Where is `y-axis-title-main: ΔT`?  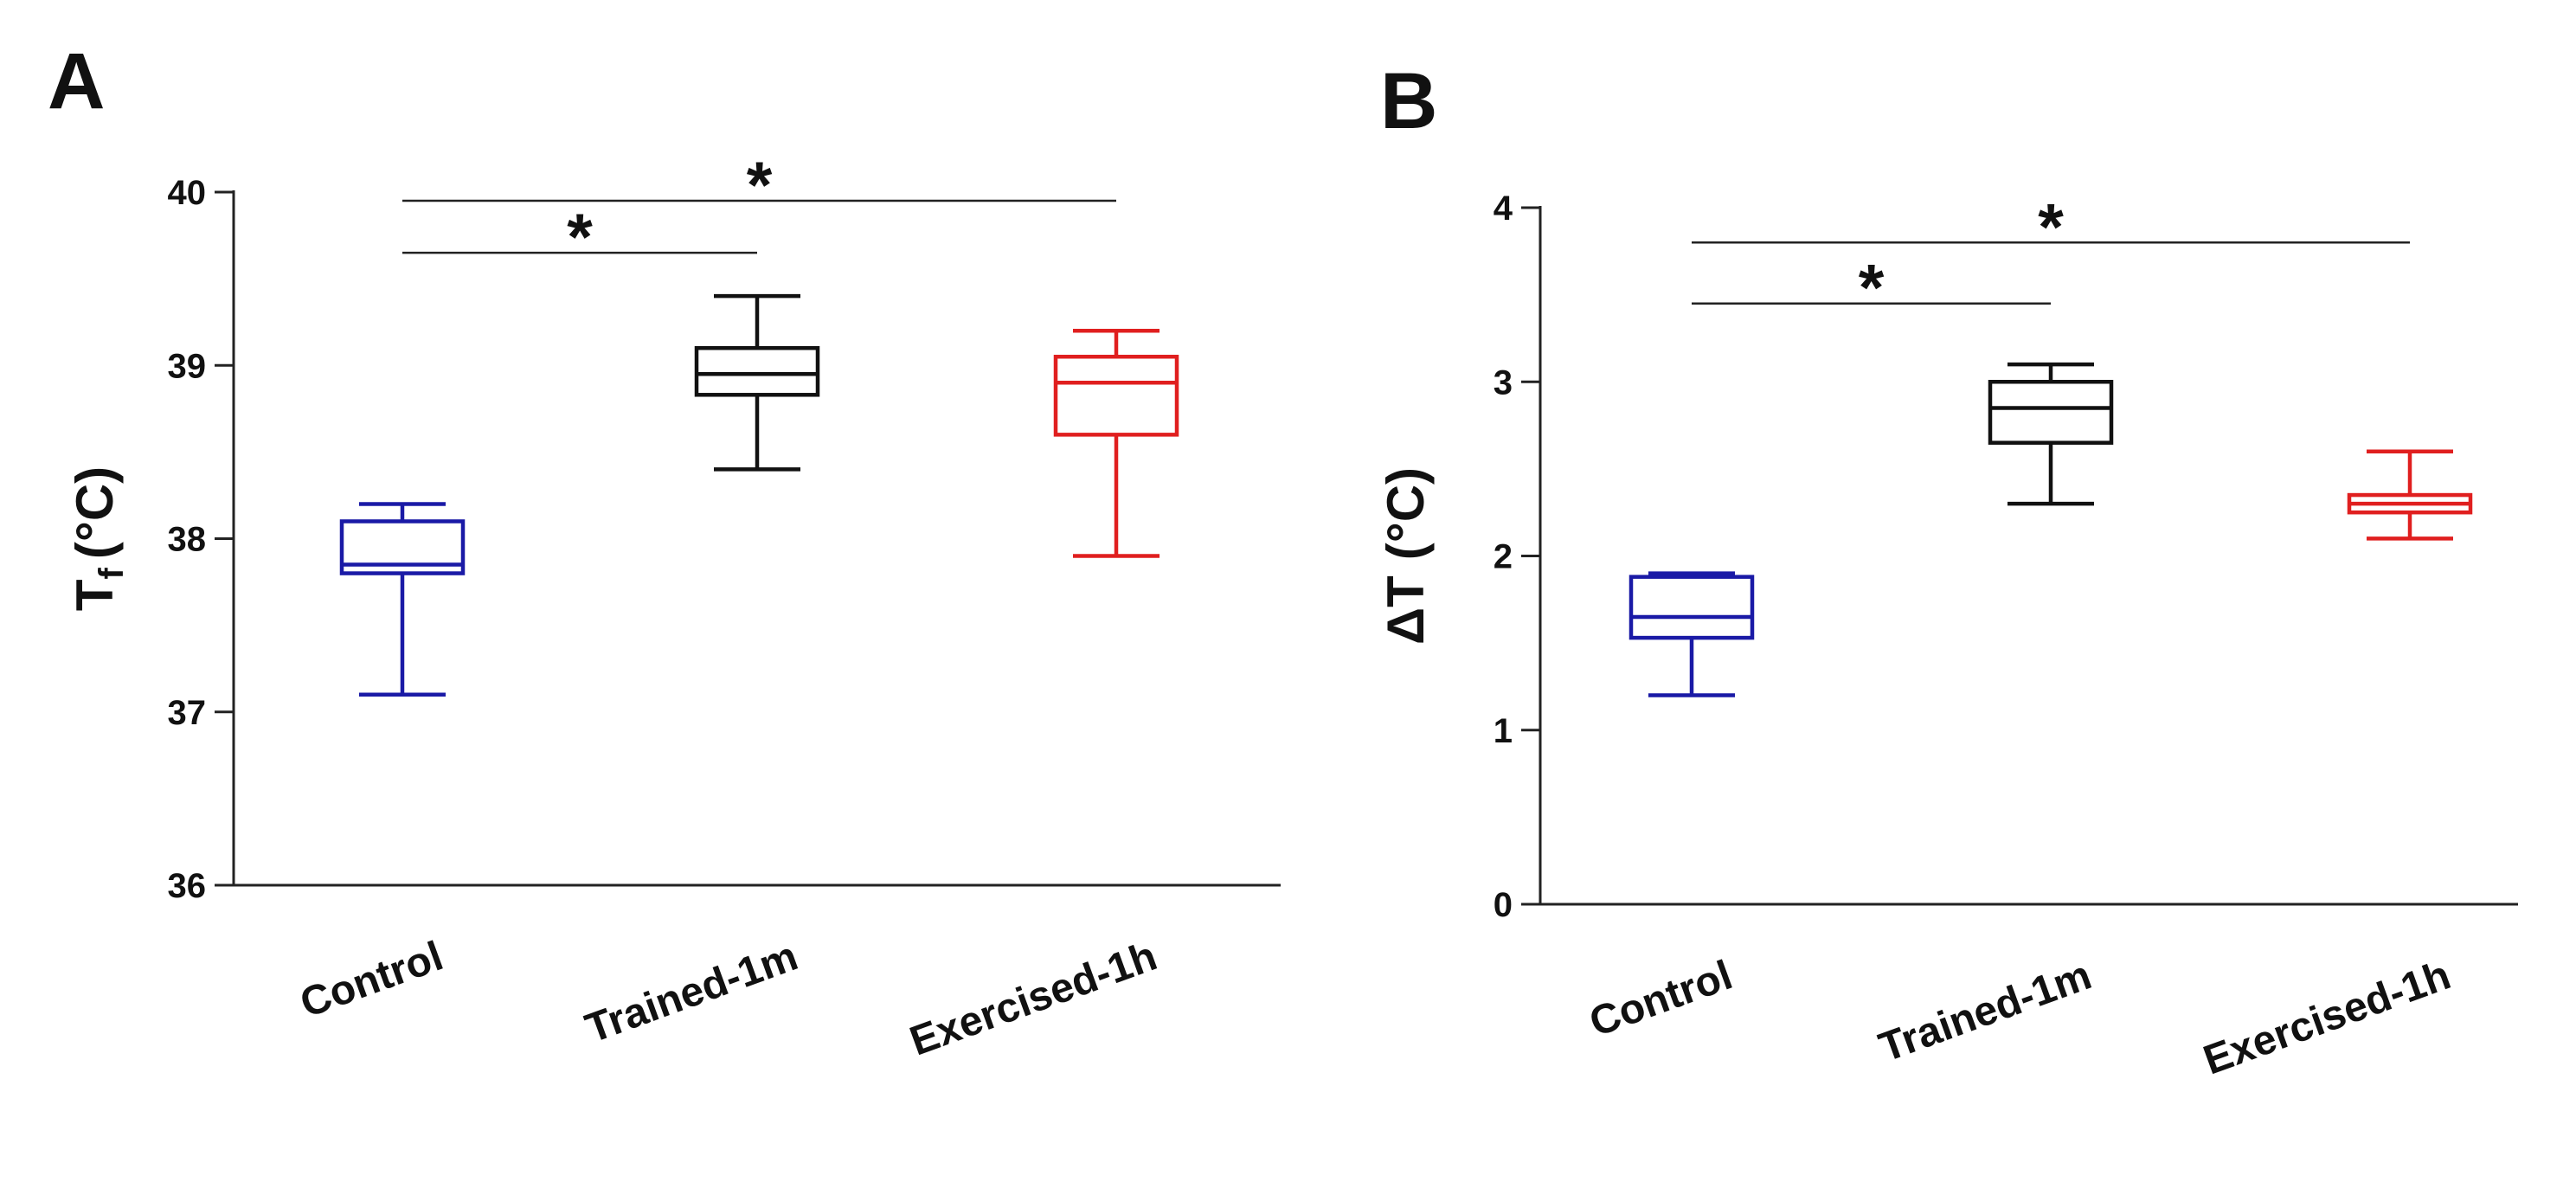
y-axis-title-main: ΔT is located at coordinates (1406, 610).